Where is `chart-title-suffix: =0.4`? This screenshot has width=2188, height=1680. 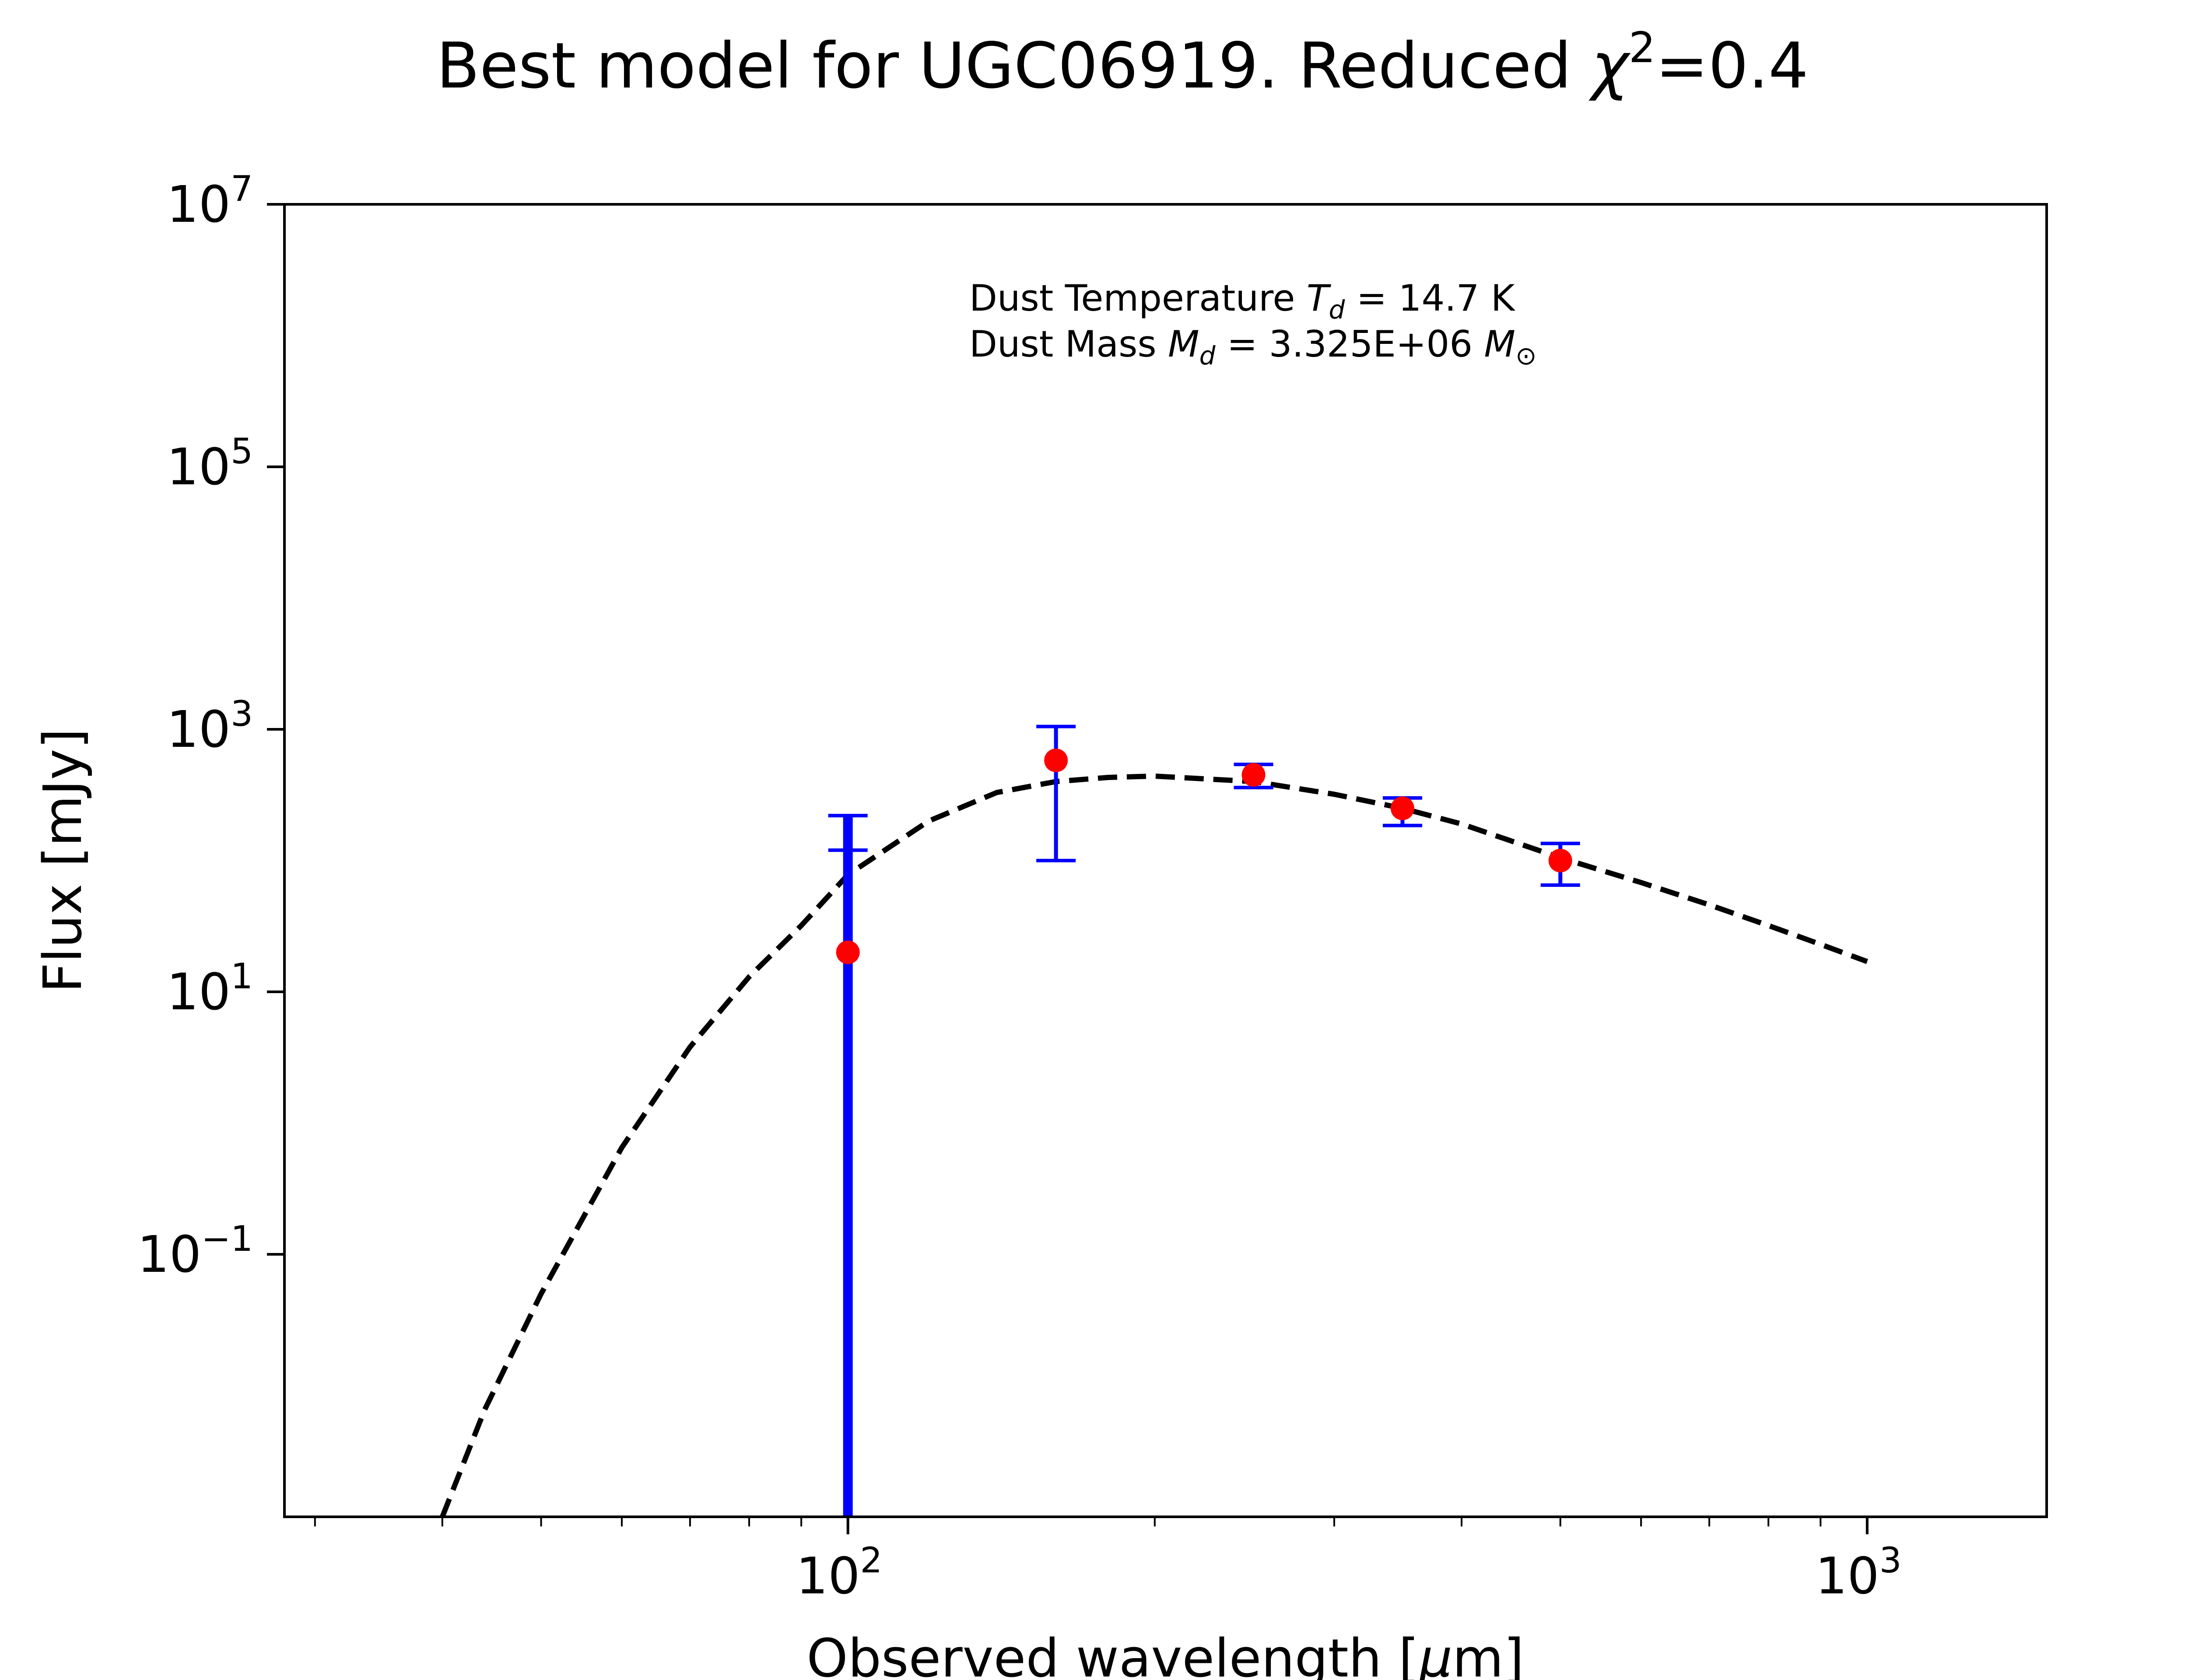 chart-title-suffix: =0.4 is located at coordinates (1732, 65).